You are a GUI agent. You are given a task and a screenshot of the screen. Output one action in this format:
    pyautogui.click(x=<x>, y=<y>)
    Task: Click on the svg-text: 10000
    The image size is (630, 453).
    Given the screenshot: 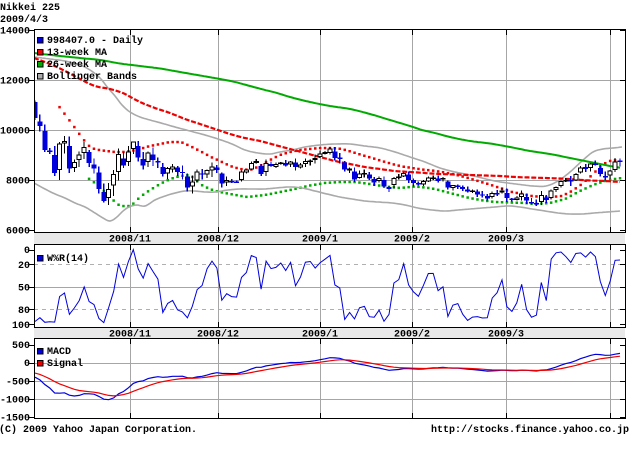 What is the action you would take?
    pyautogui.click(x=15, y=132)
    